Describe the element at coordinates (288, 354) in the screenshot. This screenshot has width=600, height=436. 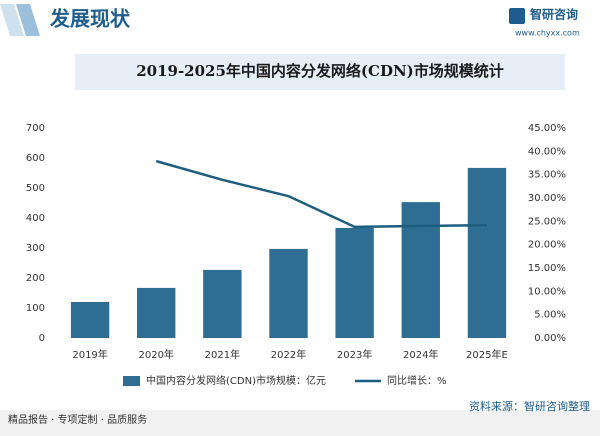
I see `x-tick-label: 2022年` at that location.